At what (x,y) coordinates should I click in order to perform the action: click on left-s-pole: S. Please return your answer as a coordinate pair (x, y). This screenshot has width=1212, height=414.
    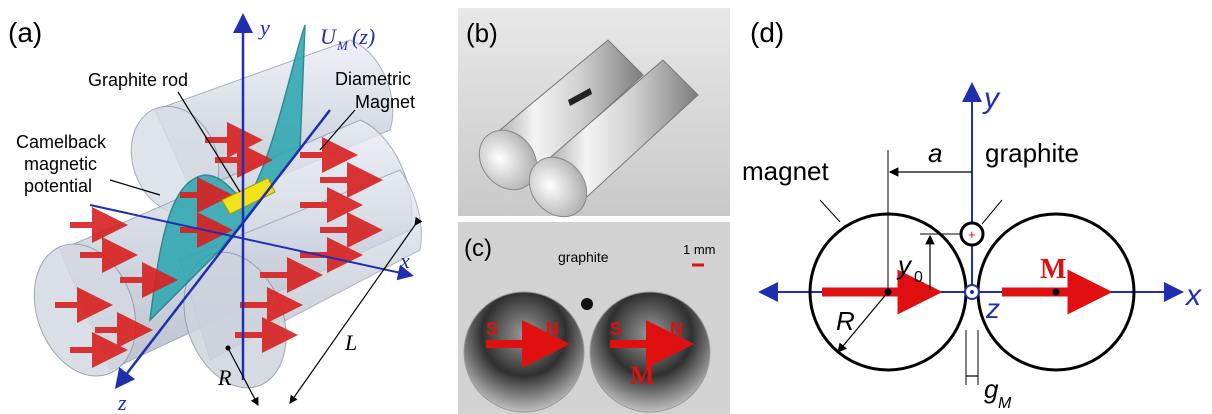
    Looking at the image, I should click on (492, 329).